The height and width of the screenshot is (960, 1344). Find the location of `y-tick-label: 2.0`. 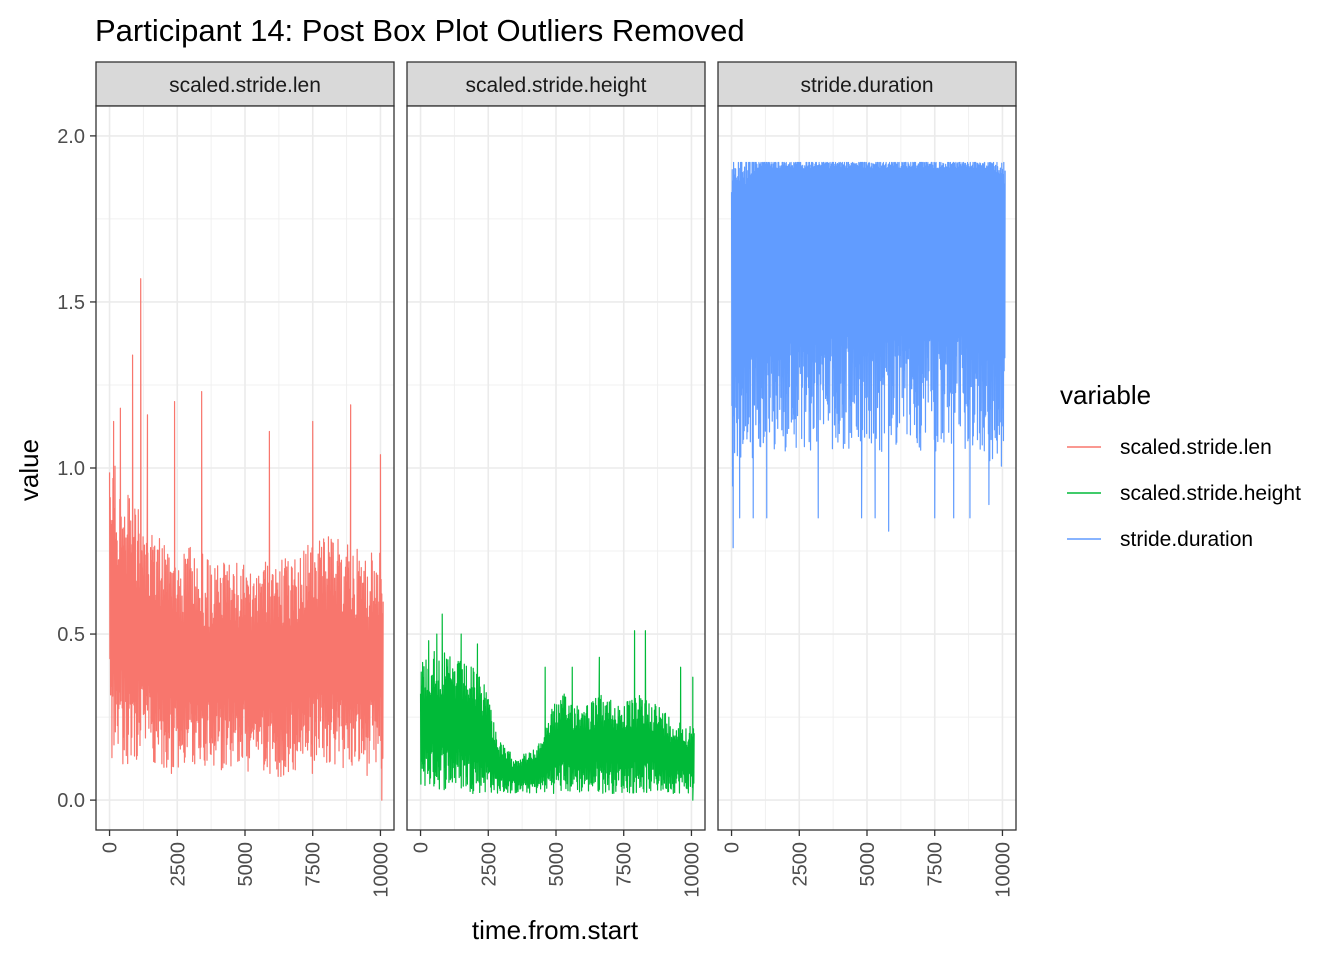

y-tick-label: 2.0 is located at coordinates (71, 137).